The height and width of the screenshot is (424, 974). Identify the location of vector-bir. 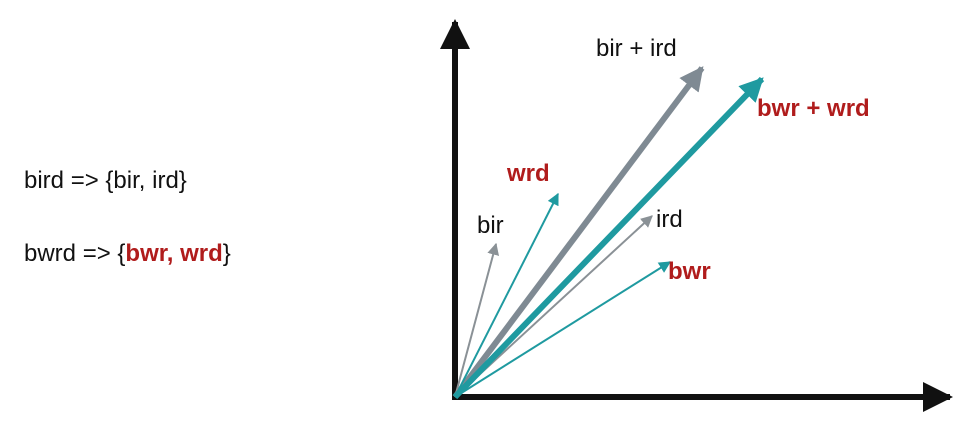
(477, 320).